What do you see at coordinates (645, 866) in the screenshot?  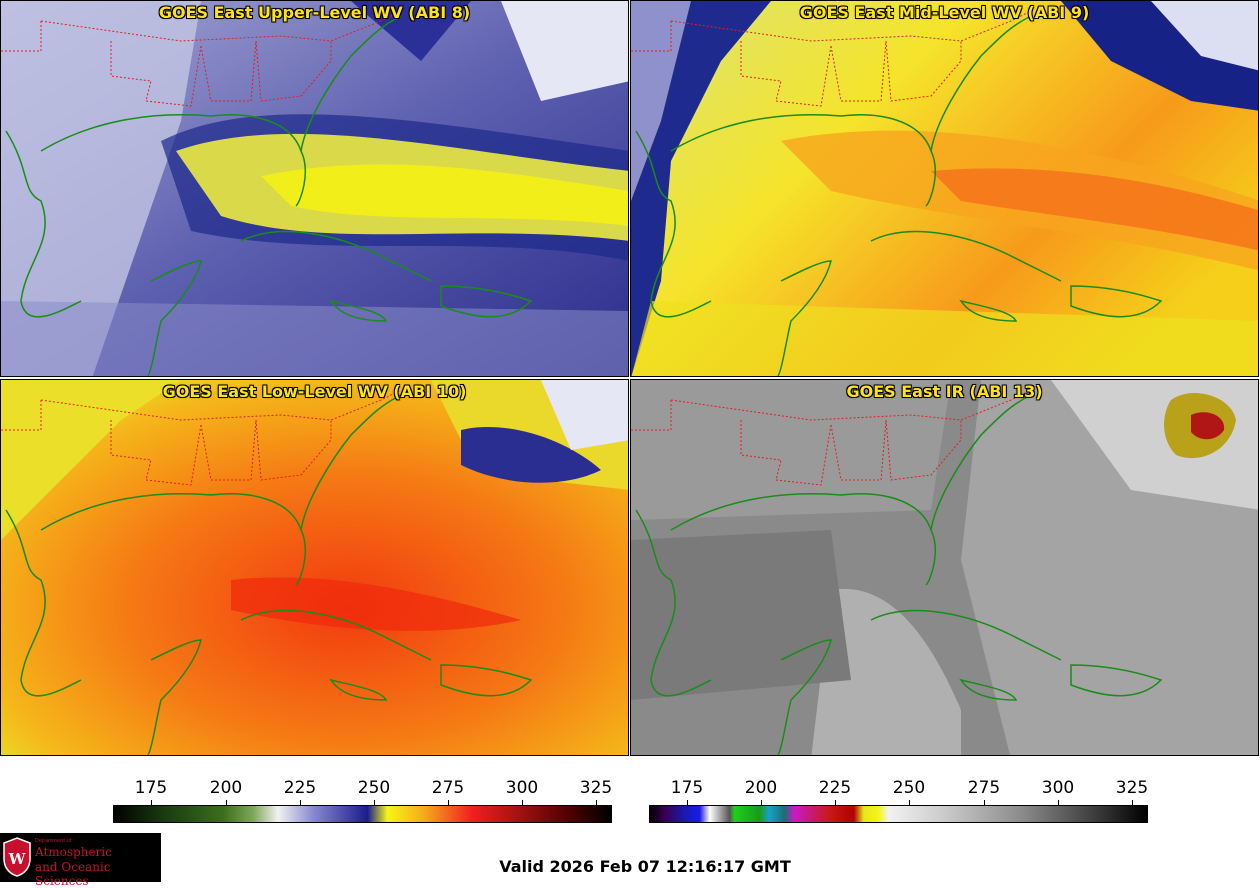 I see `valid-timestamp: Valid 2026 Feb 07 12:16:17 GMT` at bounding box center [645, 866].